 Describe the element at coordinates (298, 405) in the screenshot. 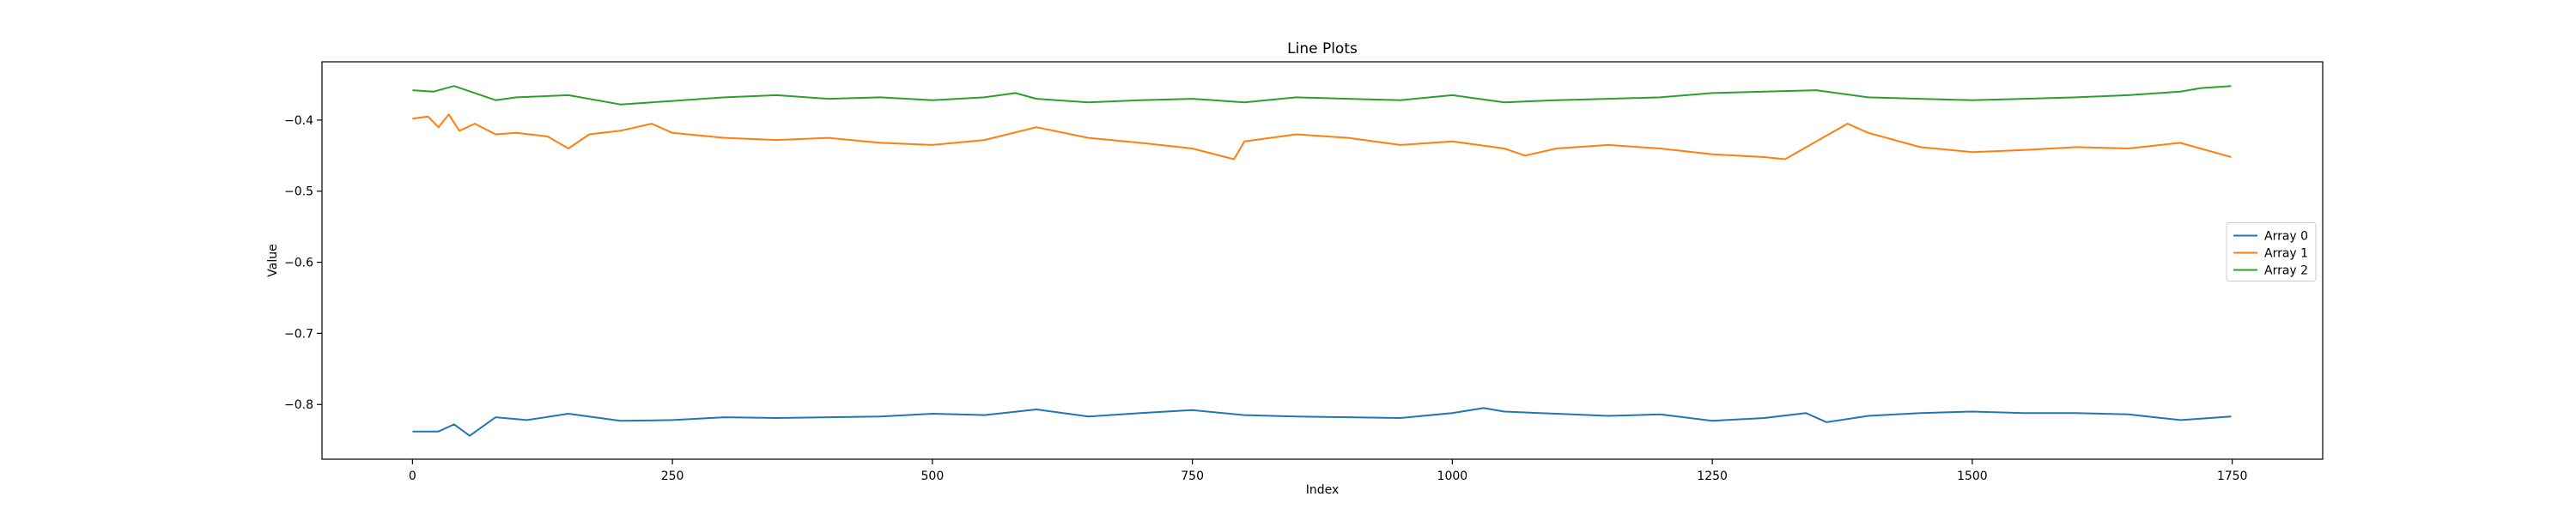

I see `y-tick-label: −0.8` at that location.